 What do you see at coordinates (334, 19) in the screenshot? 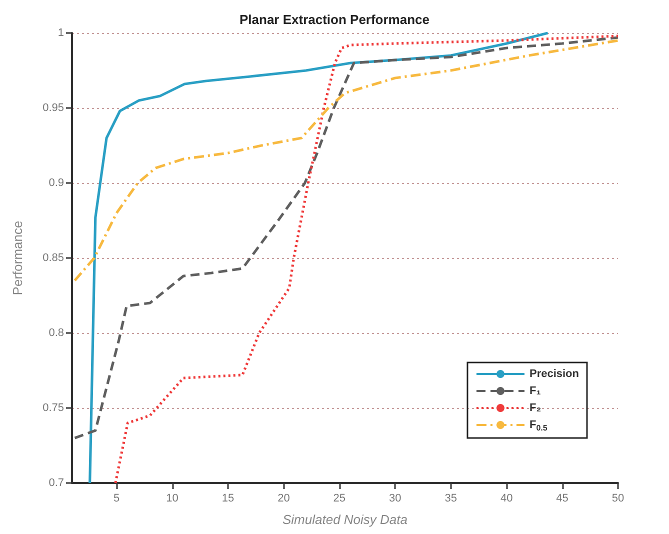
I see `chart-title: Planar Extraction Performance` at bounding box center [334, 19].